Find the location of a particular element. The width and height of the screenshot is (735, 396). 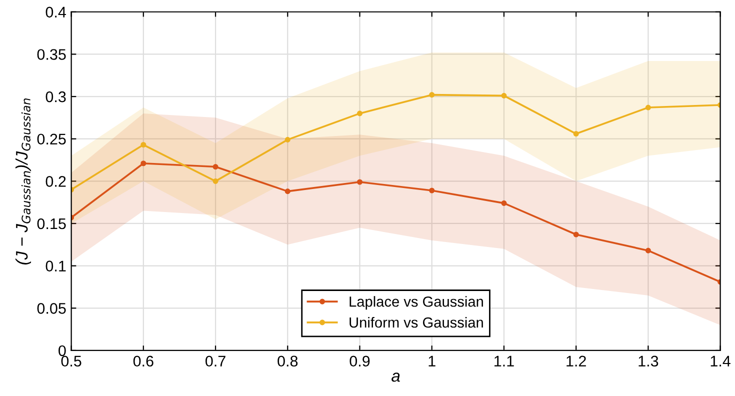

x-tick-label: 1 is located at coordinates (432, 361).